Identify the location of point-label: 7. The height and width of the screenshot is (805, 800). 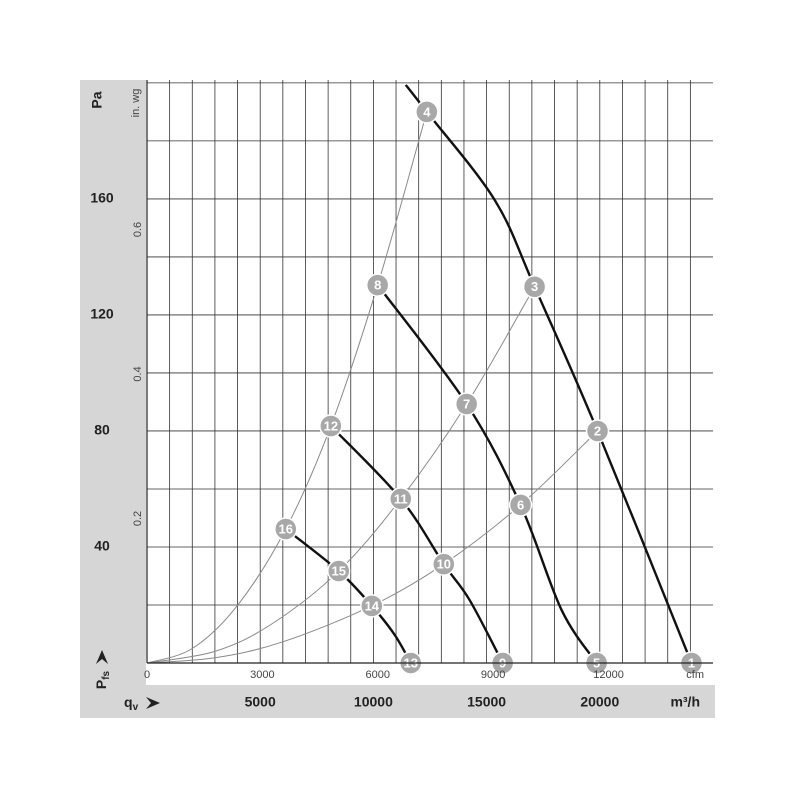
(466, 403).